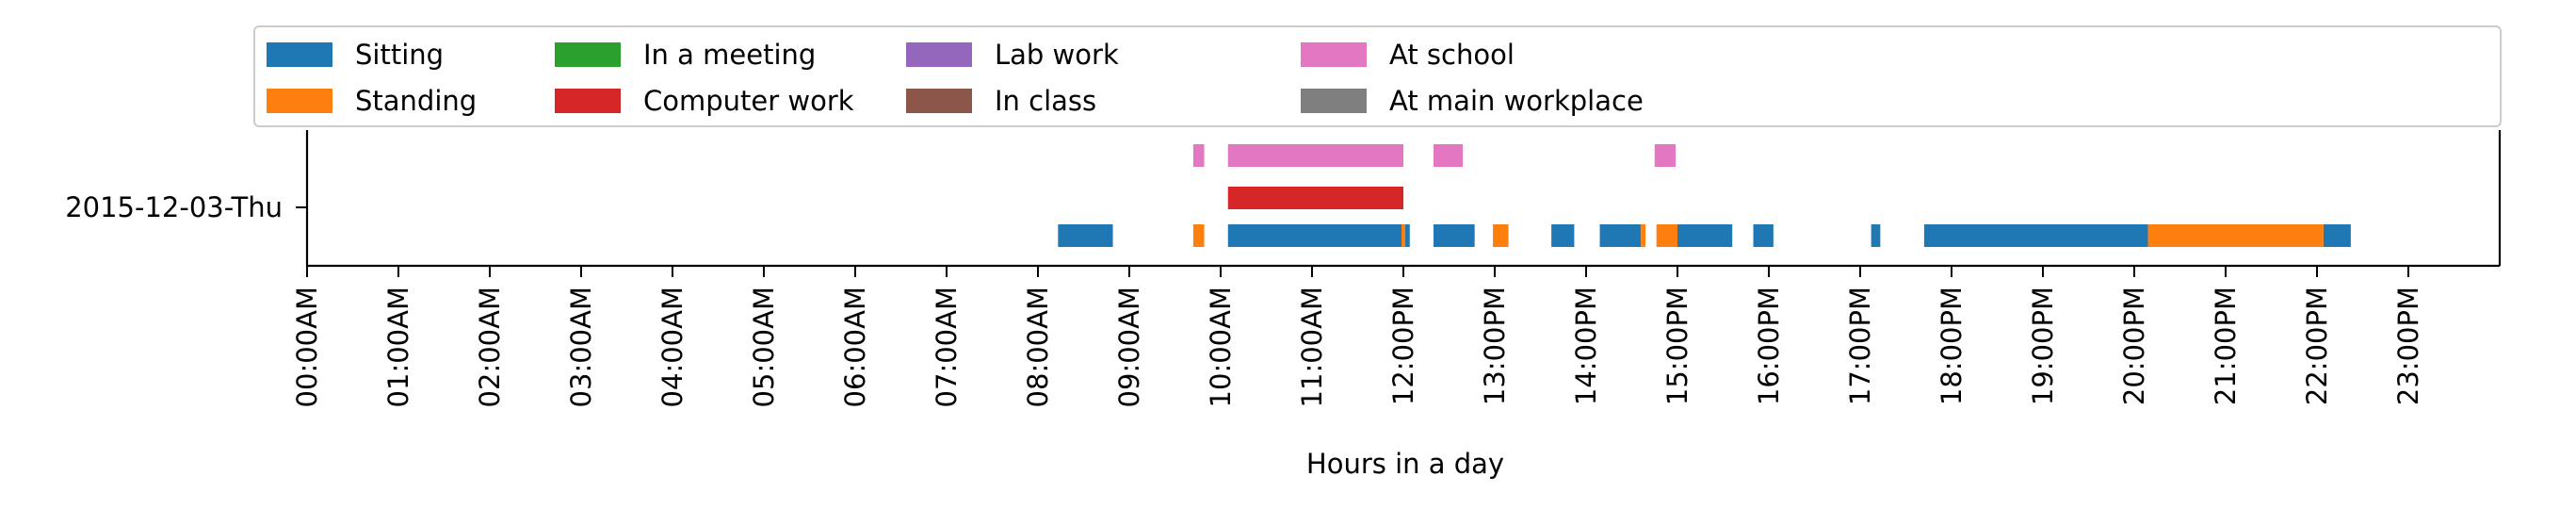 This screenshot has height=509, width=2576. I want to click on x-tick-label: 22:00PM, so click(2317, 346).